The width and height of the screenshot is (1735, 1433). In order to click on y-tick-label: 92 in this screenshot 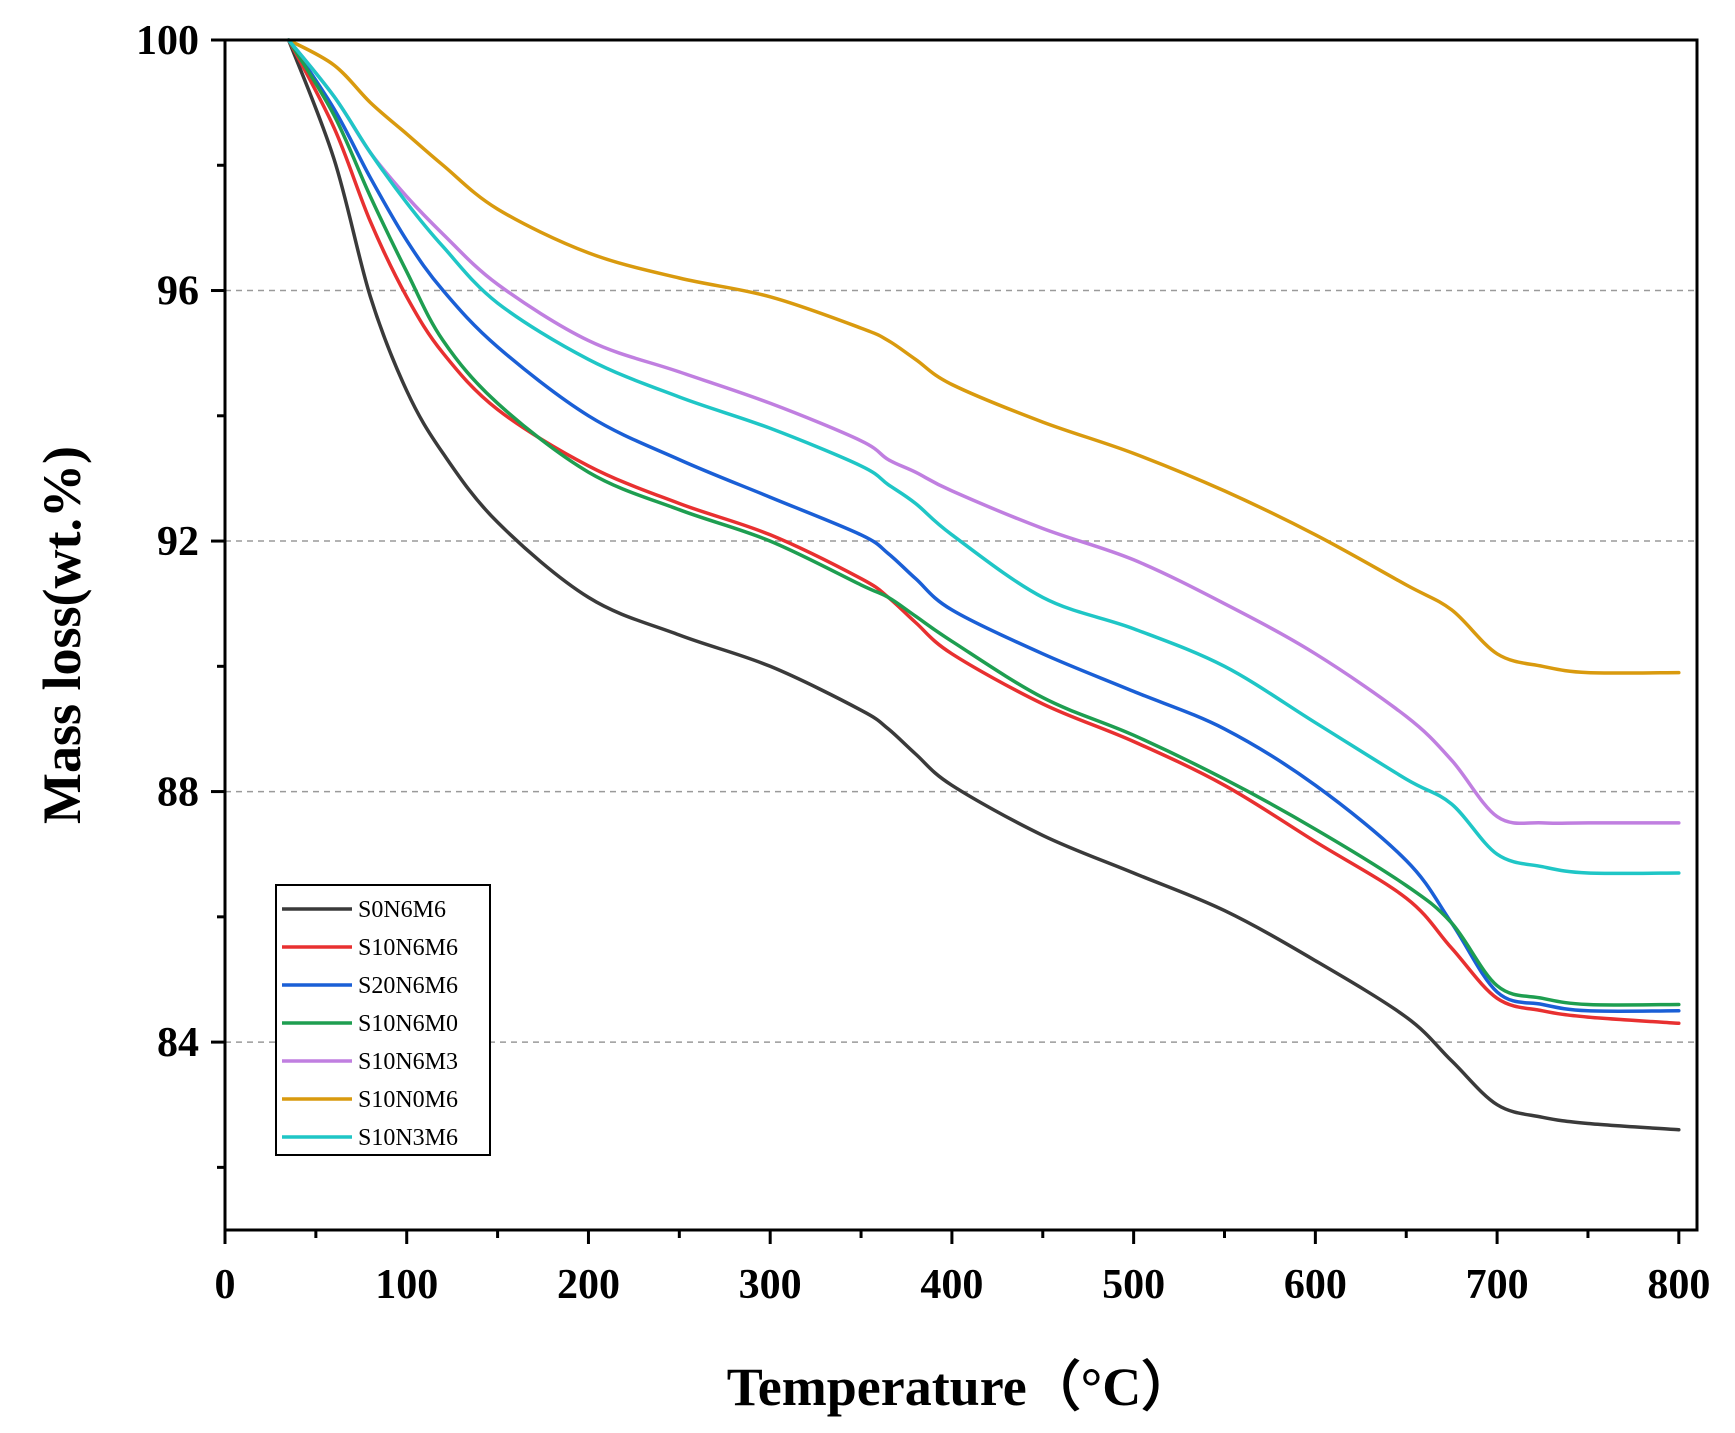, I will do `click(178, 542)`.